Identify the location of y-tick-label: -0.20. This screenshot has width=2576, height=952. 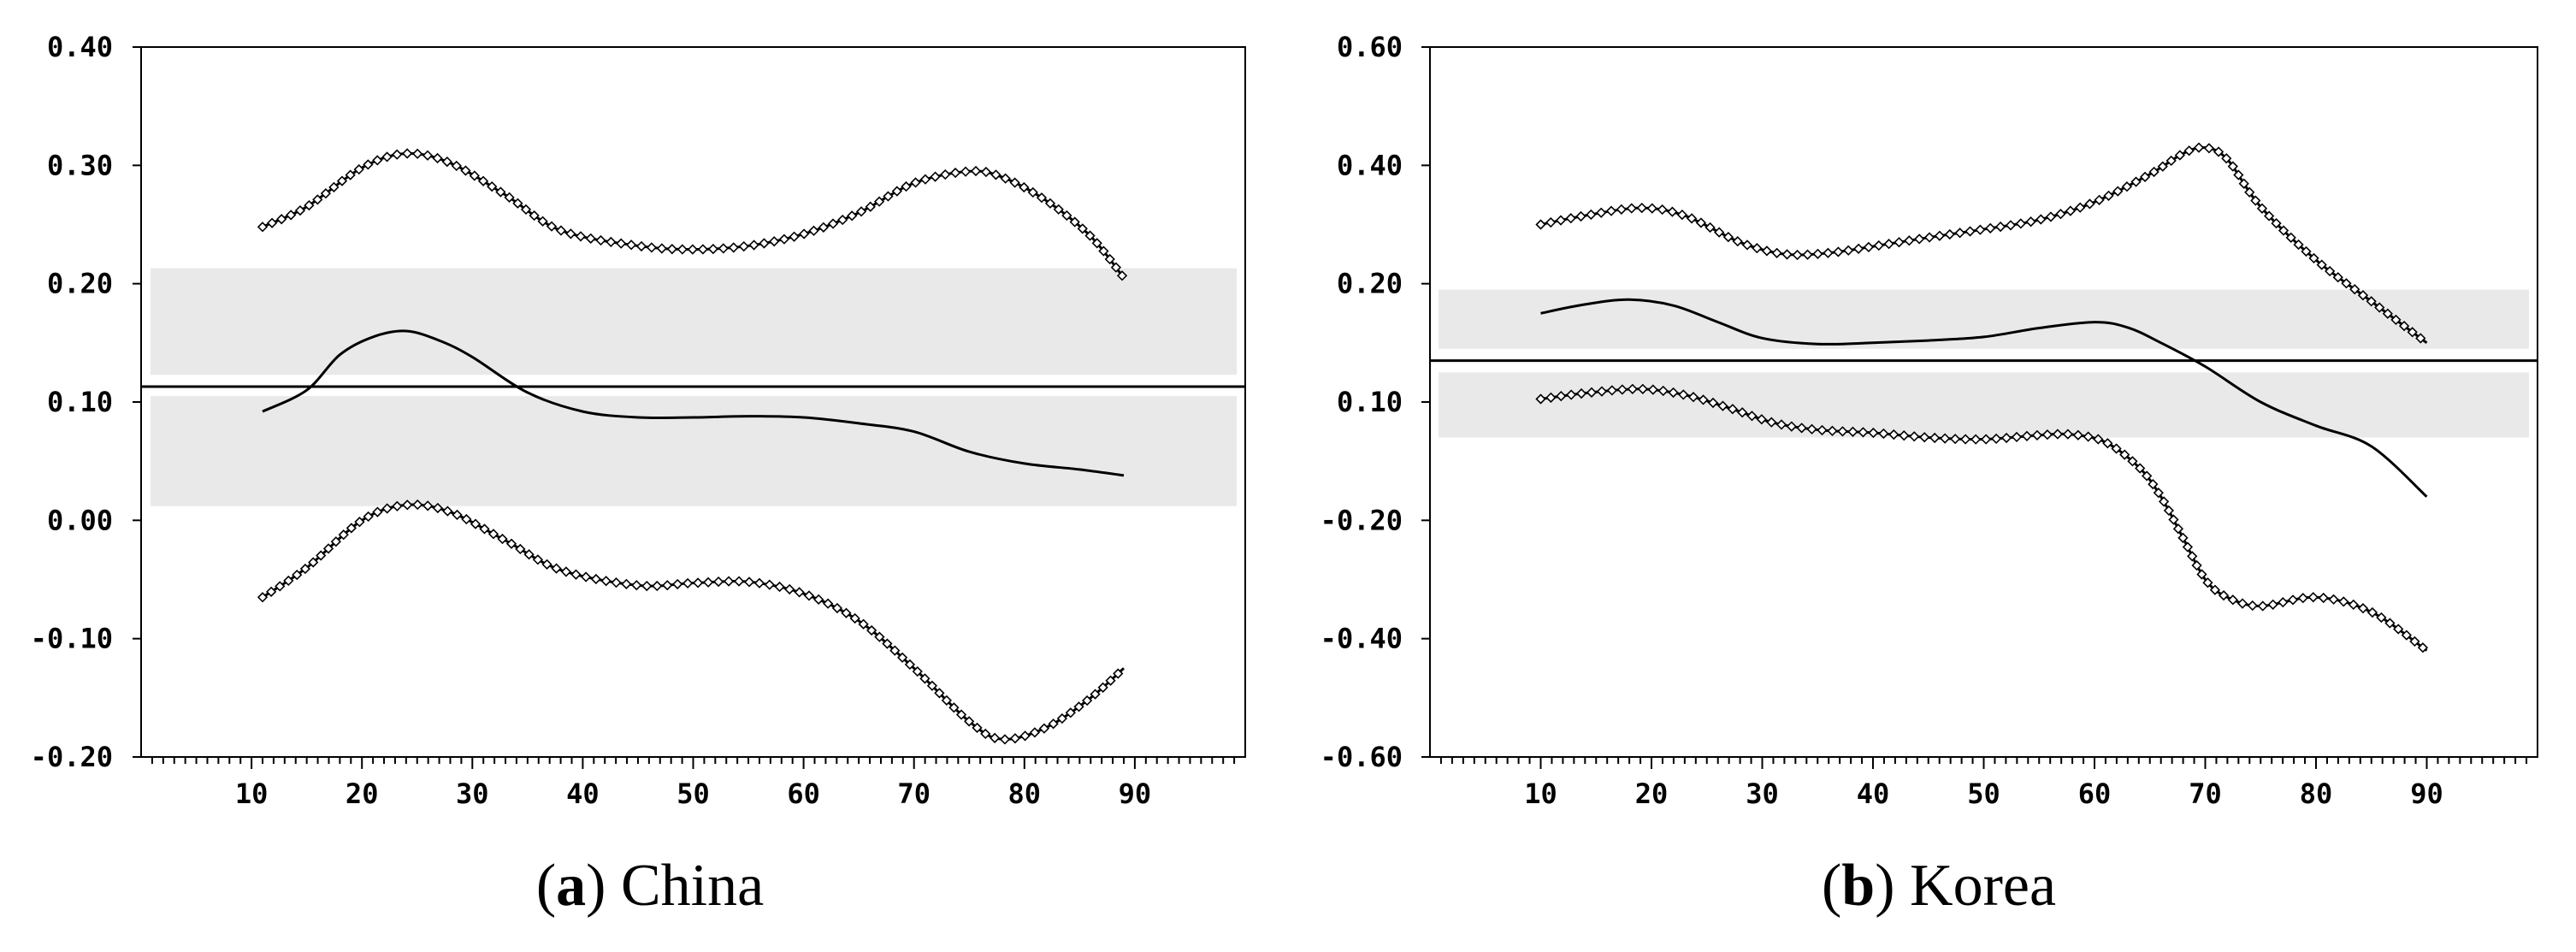
(1361, 520).